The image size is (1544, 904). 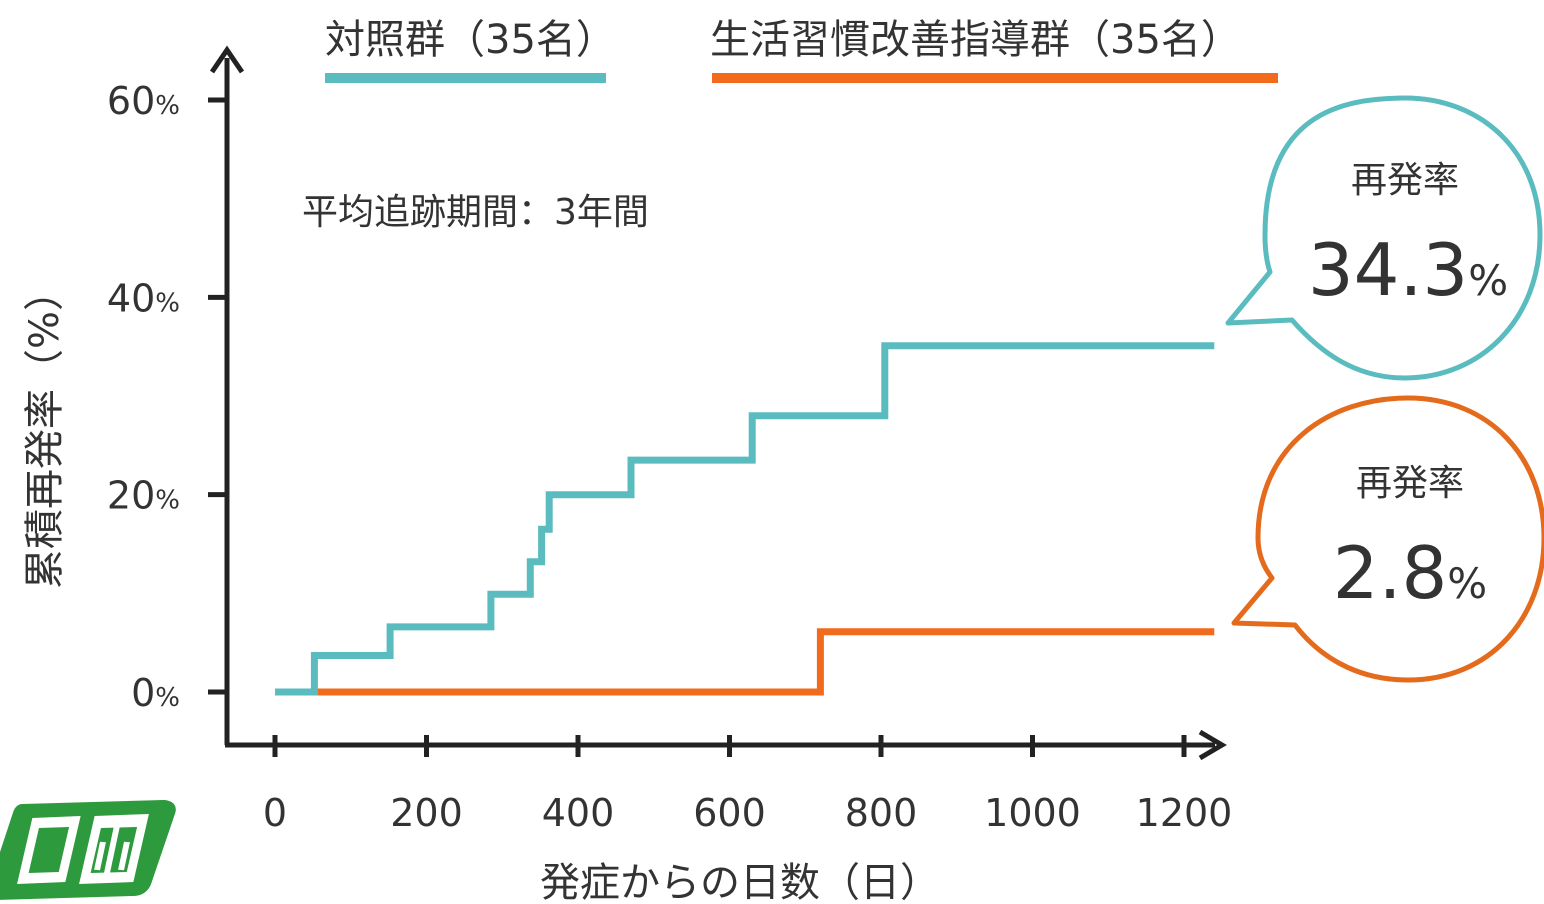 I want to click on legend: 対照群（35名） 生活習慣改善指導群（35名）, so click(x=801, y=50).